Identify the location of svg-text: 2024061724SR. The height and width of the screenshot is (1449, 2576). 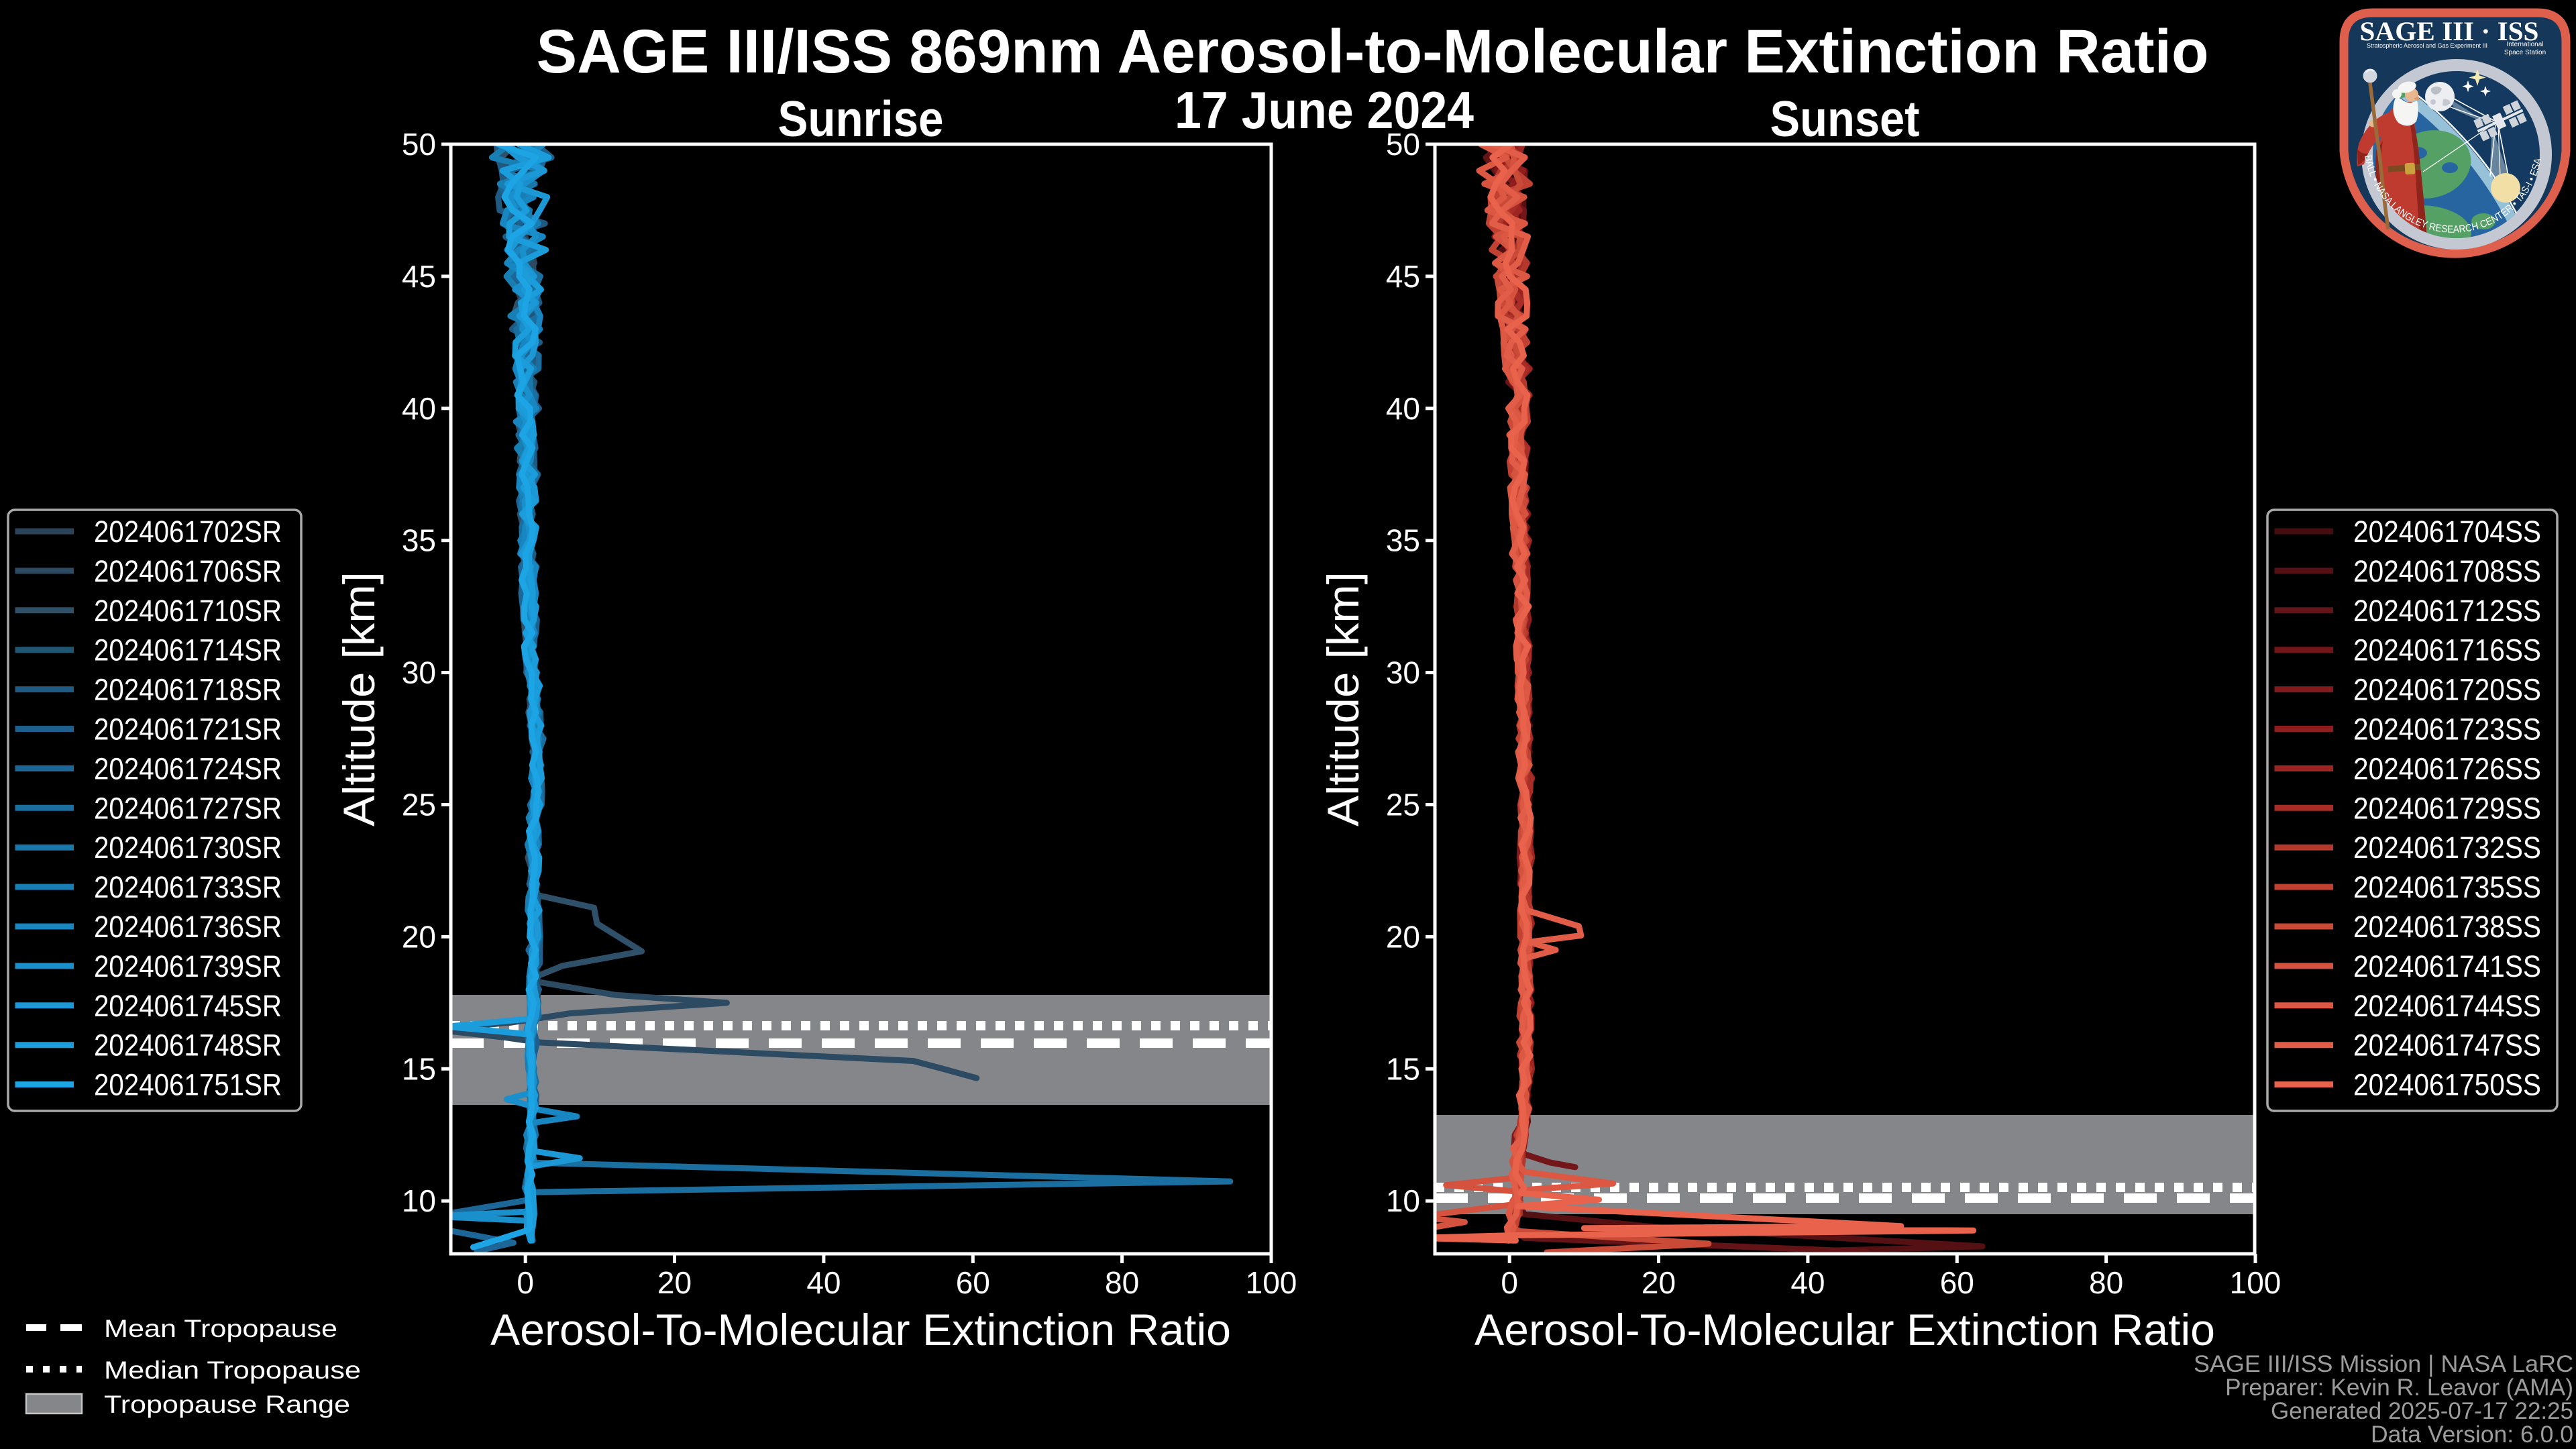
(188, 768).